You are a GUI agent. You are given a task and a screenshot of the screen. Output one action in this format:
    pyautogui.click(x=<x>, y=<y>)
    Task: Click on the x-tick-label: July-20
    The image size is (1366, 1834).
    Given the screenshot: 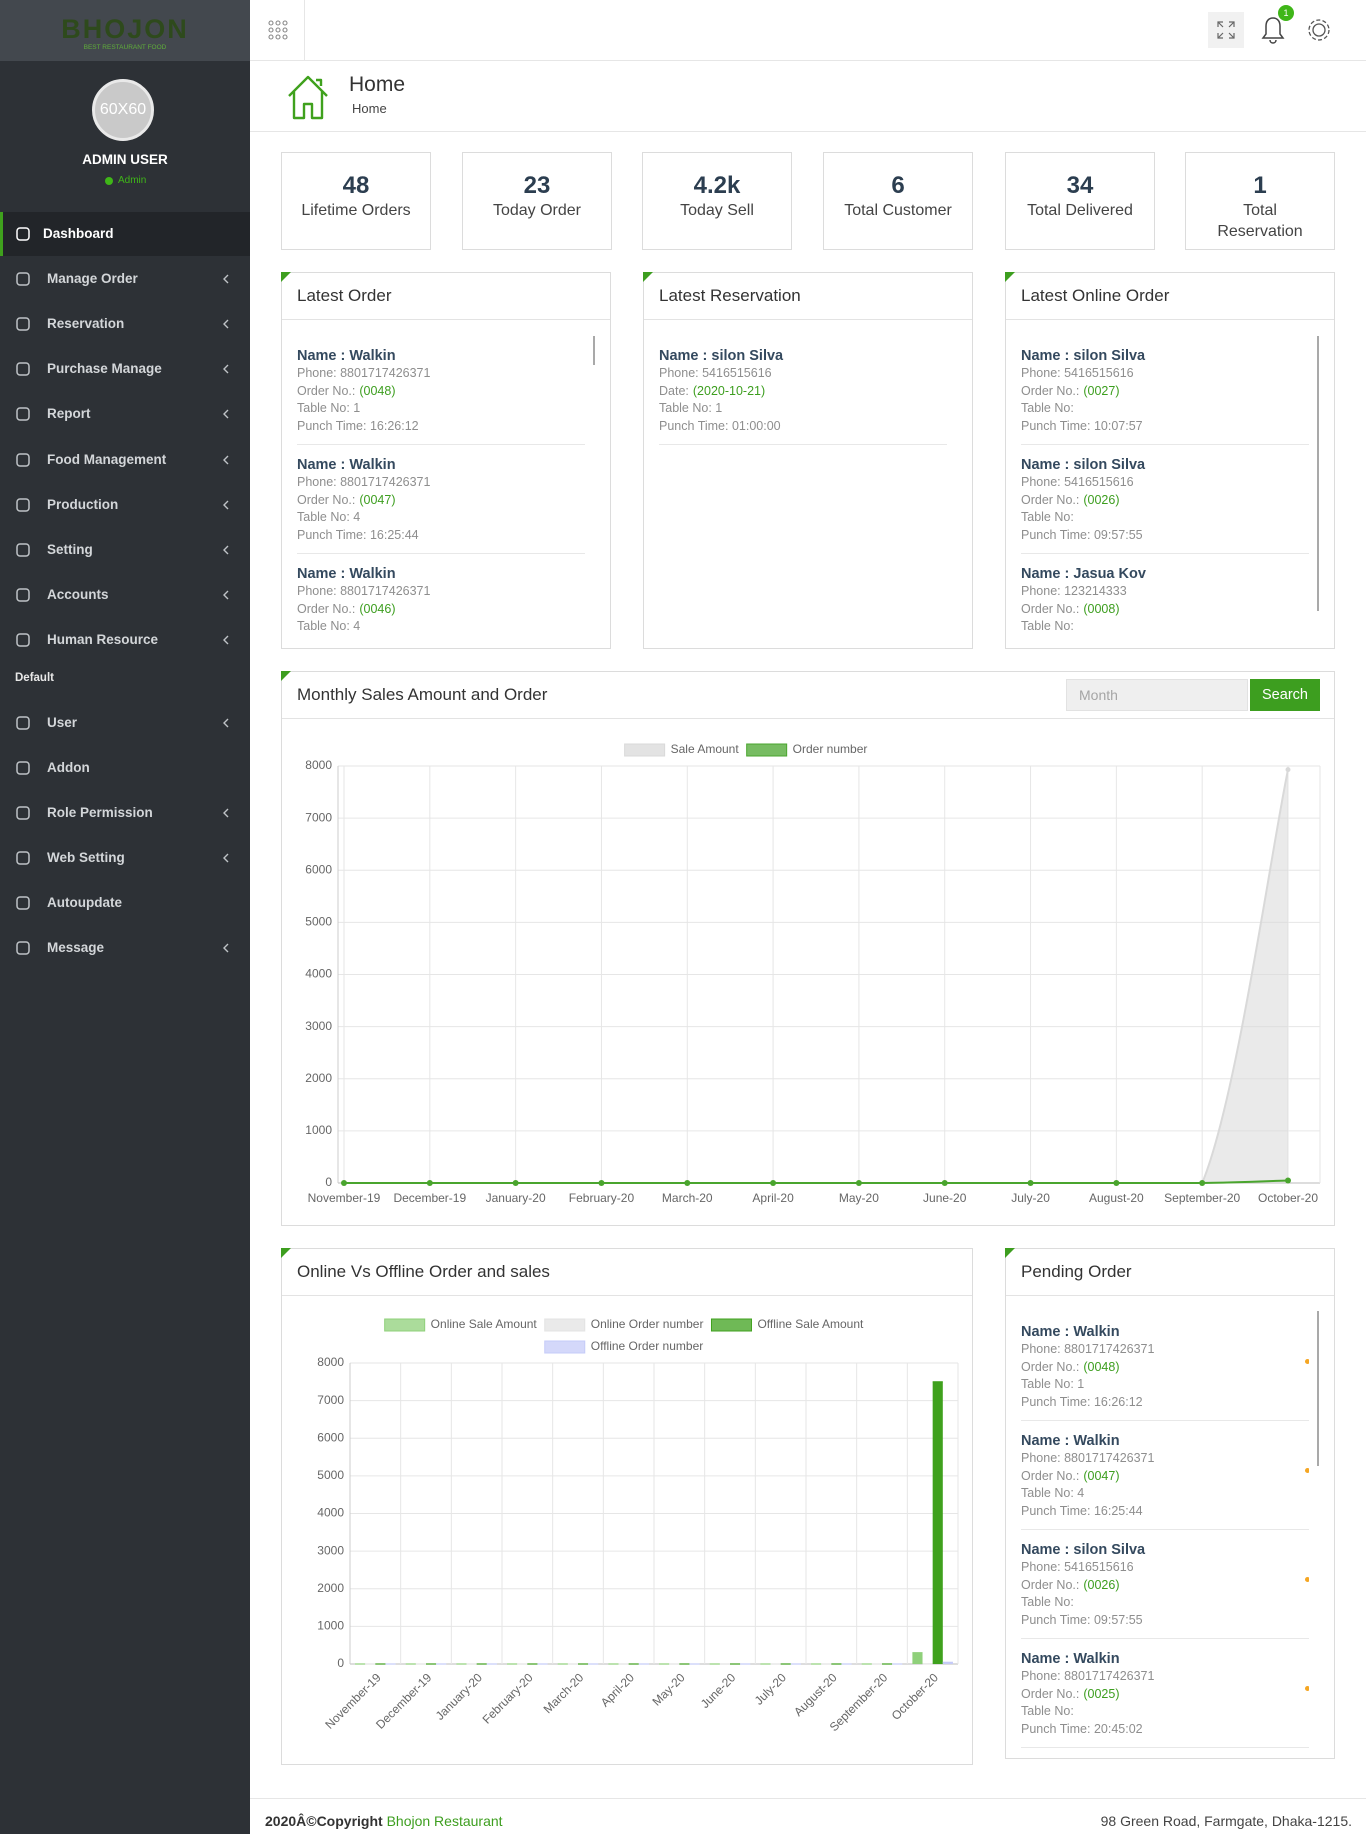 What is the action you would take?
    pyautogui.click(x=1030, y=1198)
    